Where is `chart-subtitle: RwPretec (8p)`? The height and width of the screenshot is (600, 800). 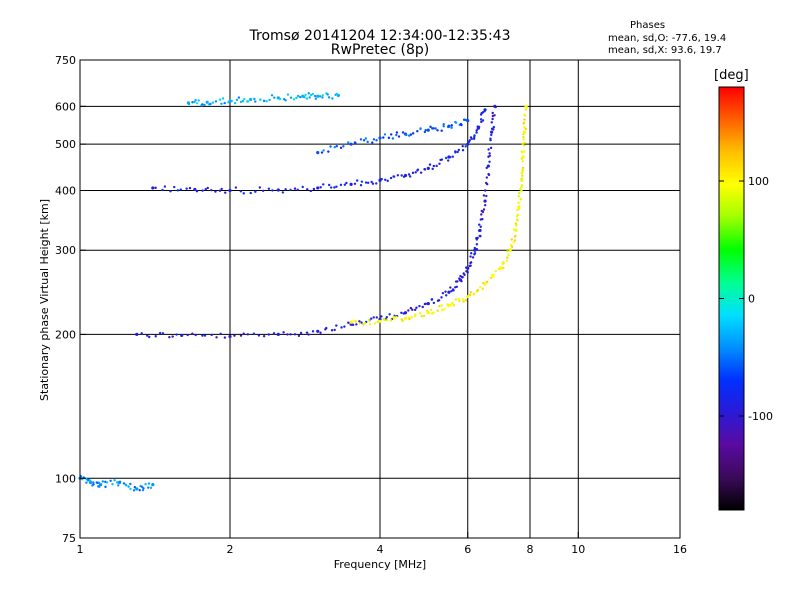
chart-subtitle: RwPretec (8p) is located at coordinates (380, 50).